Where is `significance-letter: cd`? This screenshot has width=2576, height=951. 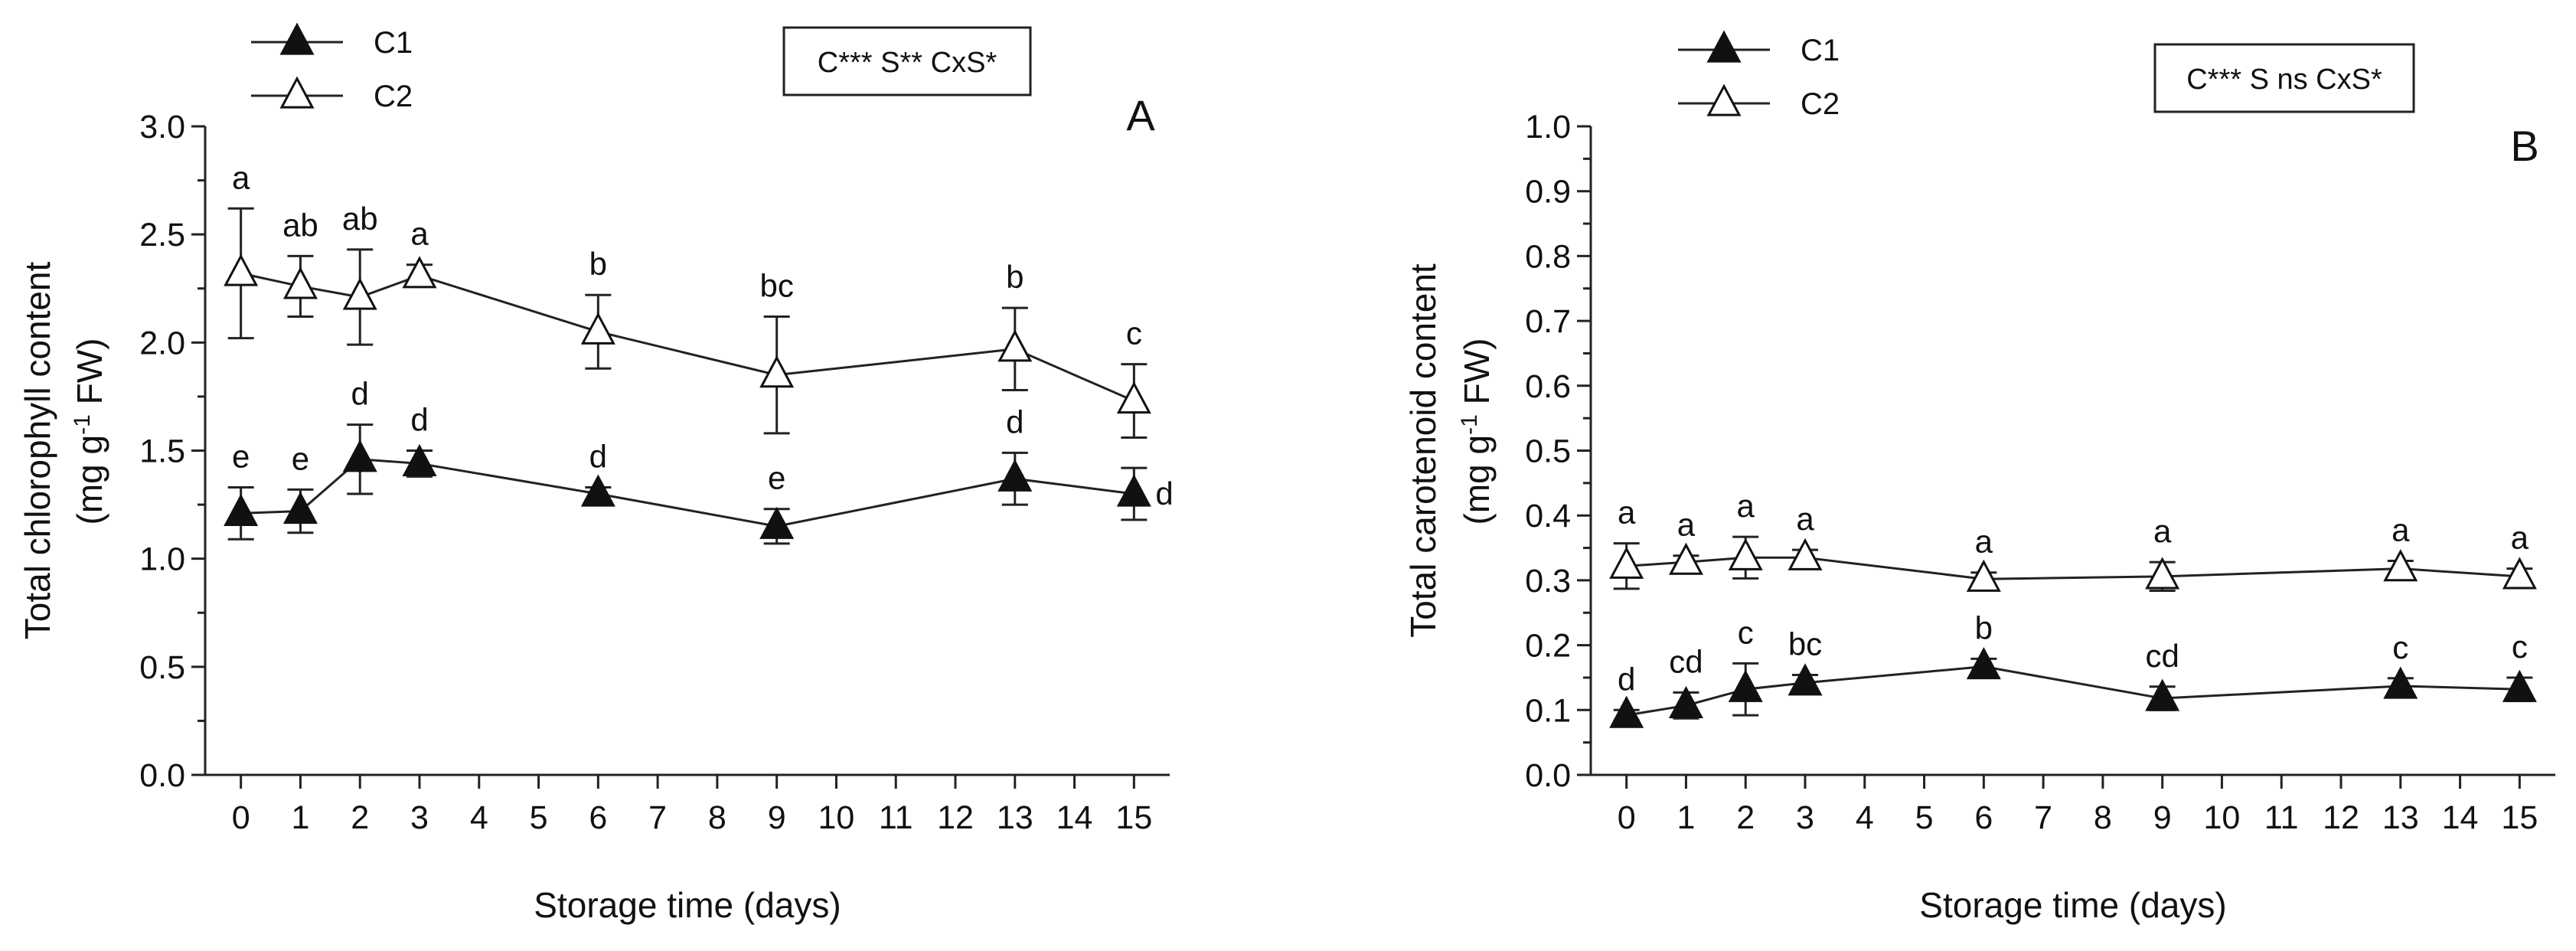
significance-letter: cd is located at coordinates (2162, 656).